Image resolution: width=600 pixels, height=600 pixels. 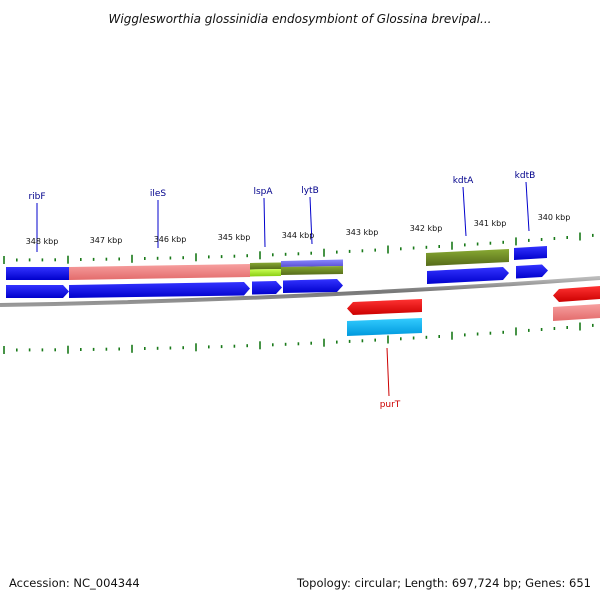 What do you see at coordinates (525, 201) in the screenshot?
I see `gene-label-kdtB: kdtB` at bounding box center [525, 201].